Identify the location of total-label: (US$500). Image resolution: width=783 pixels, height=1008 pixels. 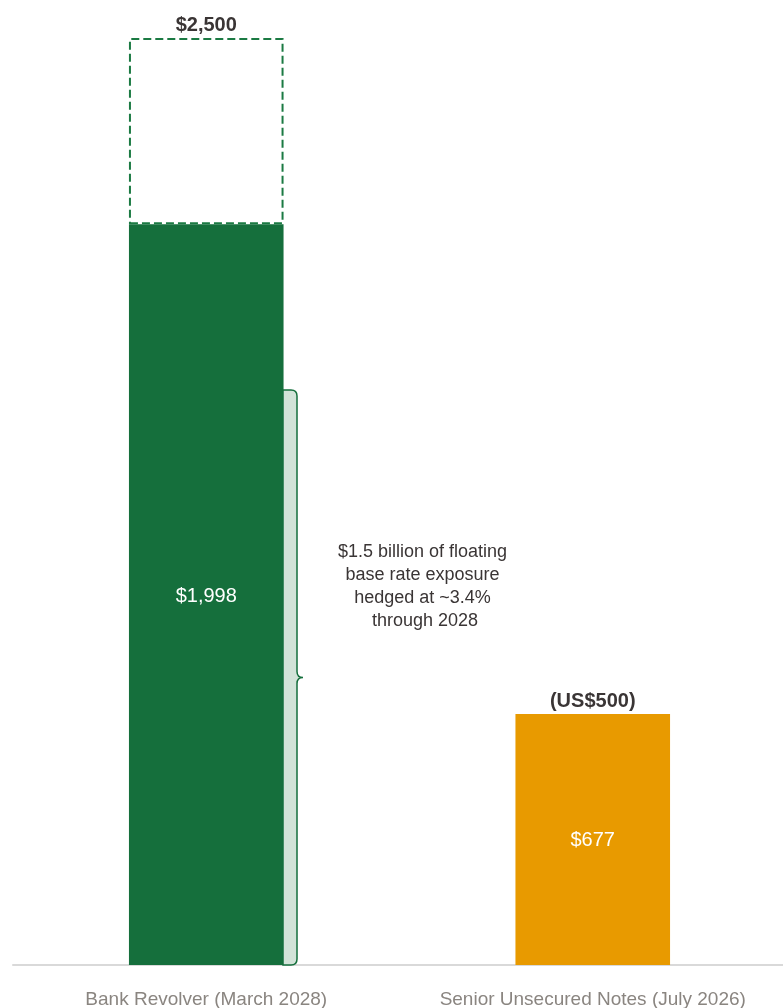
(592, 699).